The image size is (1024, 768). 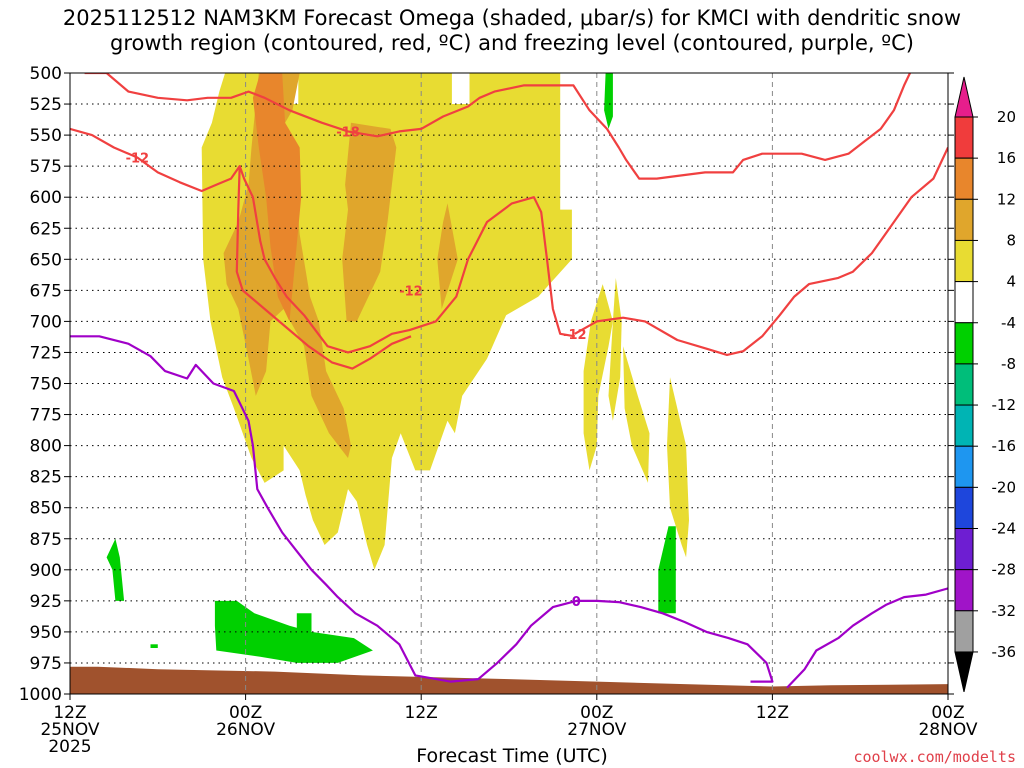 I want to click on colorbar-label-9: -20, so click(x=1004, y=487).